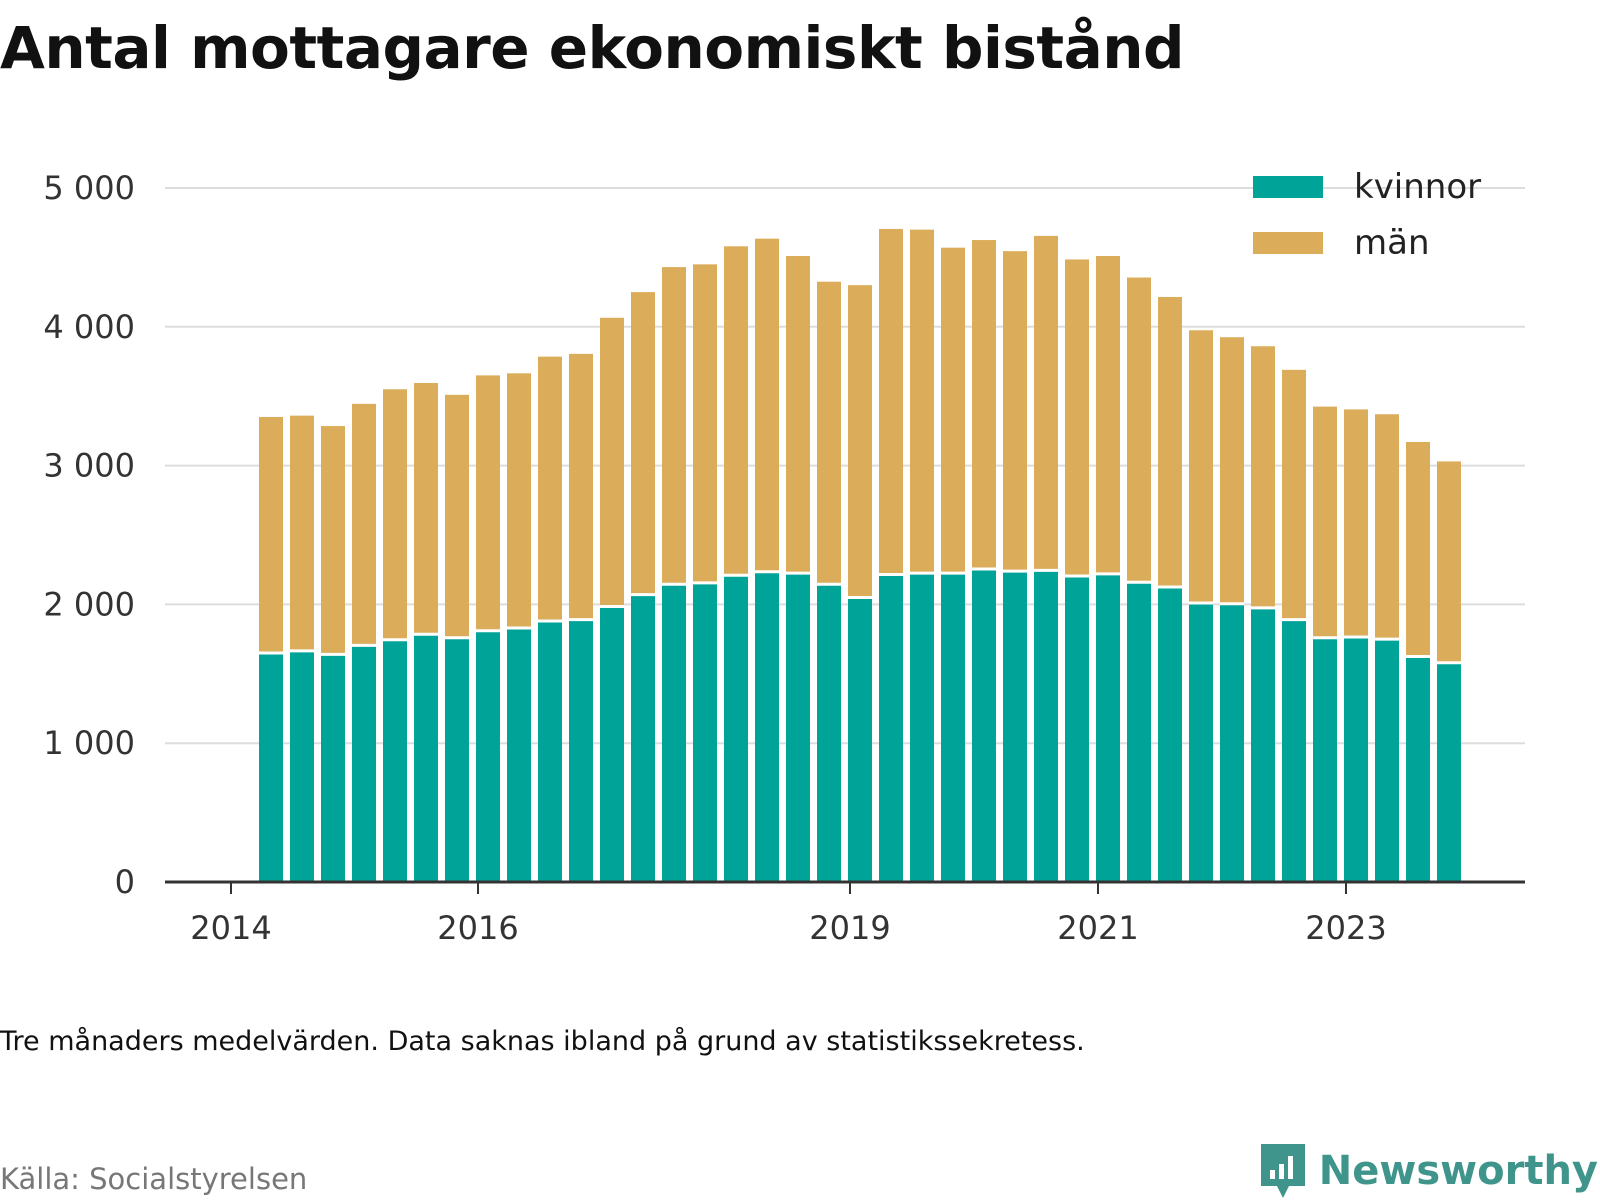 The image size is (1600, 1200). What do you see at coordinates (1282, 1171) in the screenshot?
I see `newsworthy-logo-icon` at bounding box center [1282, 1171].